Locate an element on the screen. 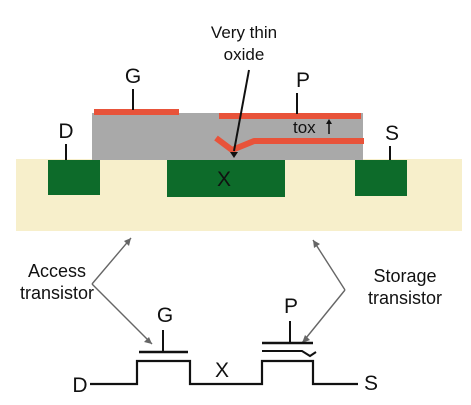  thin-oxide-arrowhead is located at coordinates (234, 155).